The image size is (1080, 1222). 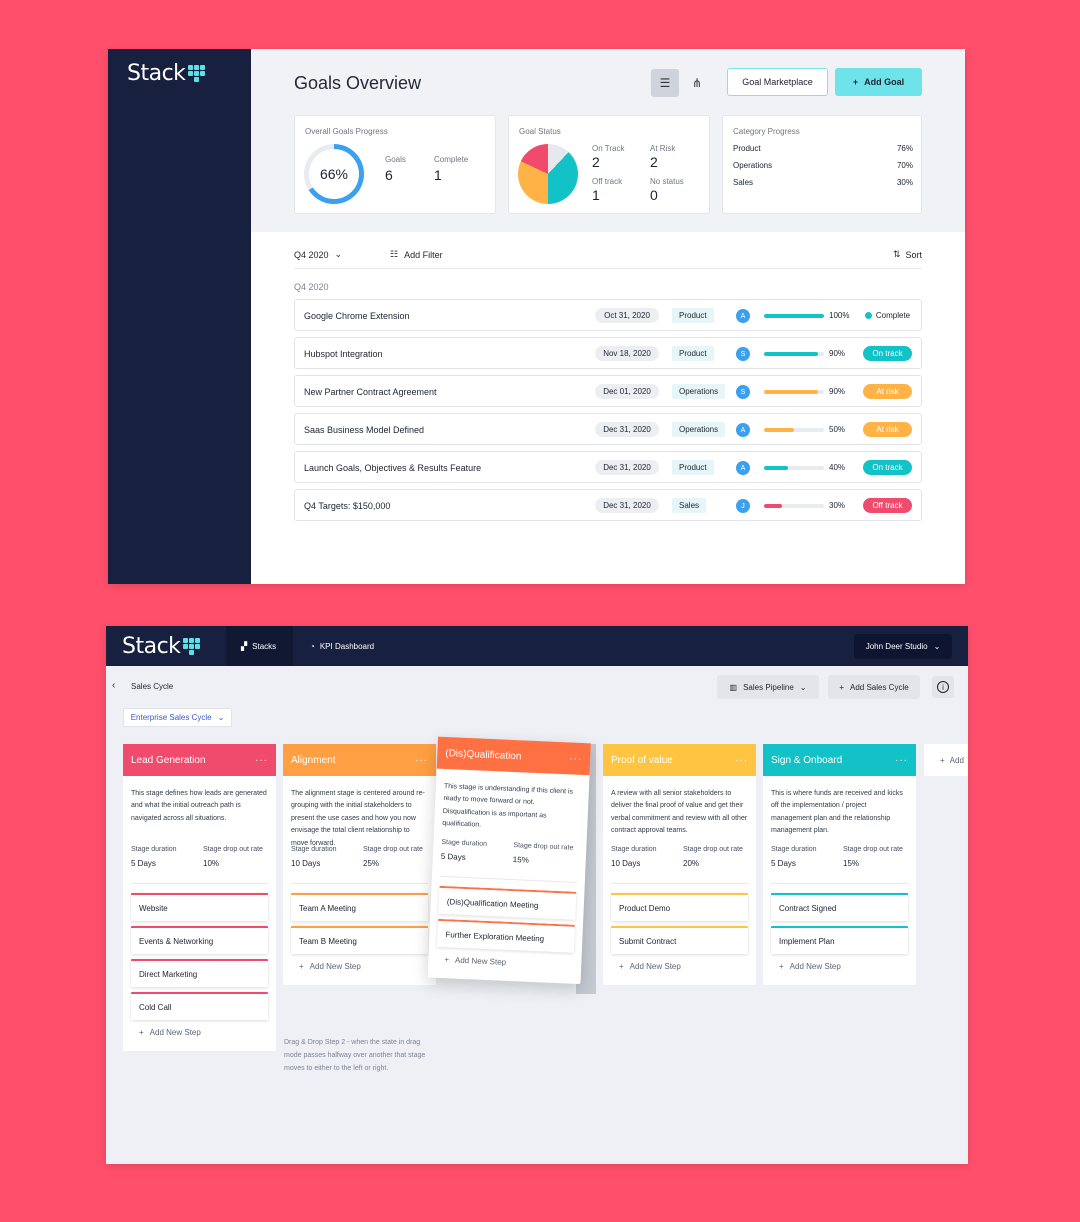 What do you see at coordinates (839, 760) in the screenshot?
I see `stage-header: Sign & Onboard ···` at bounding box center [839, 760].